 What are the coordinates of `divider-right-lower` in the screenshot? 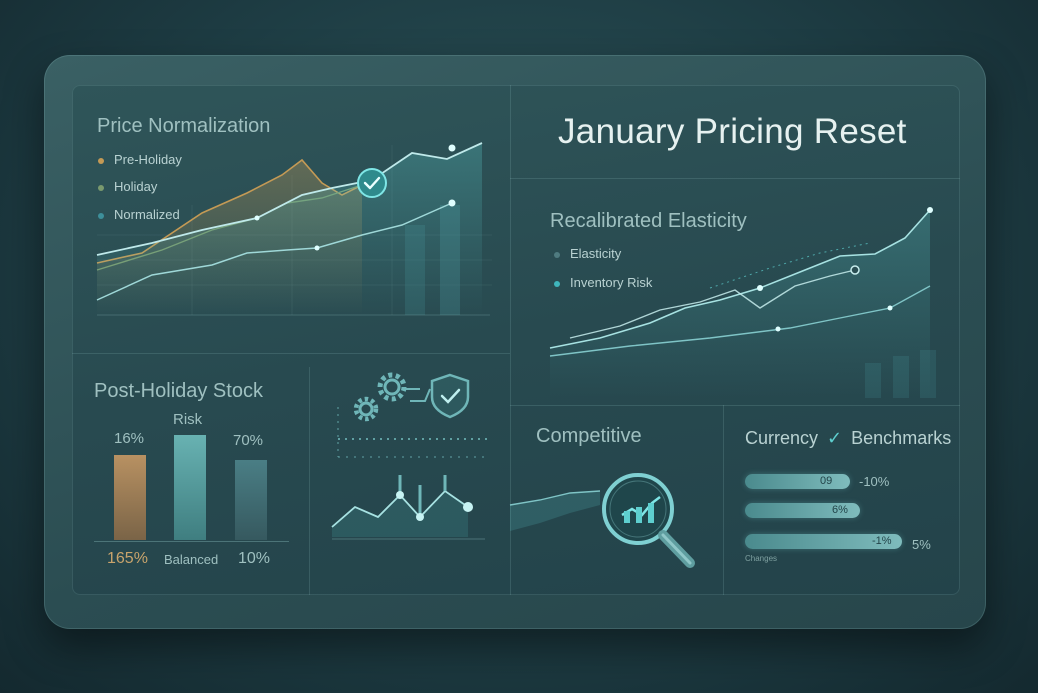 It's located at (723, 500).